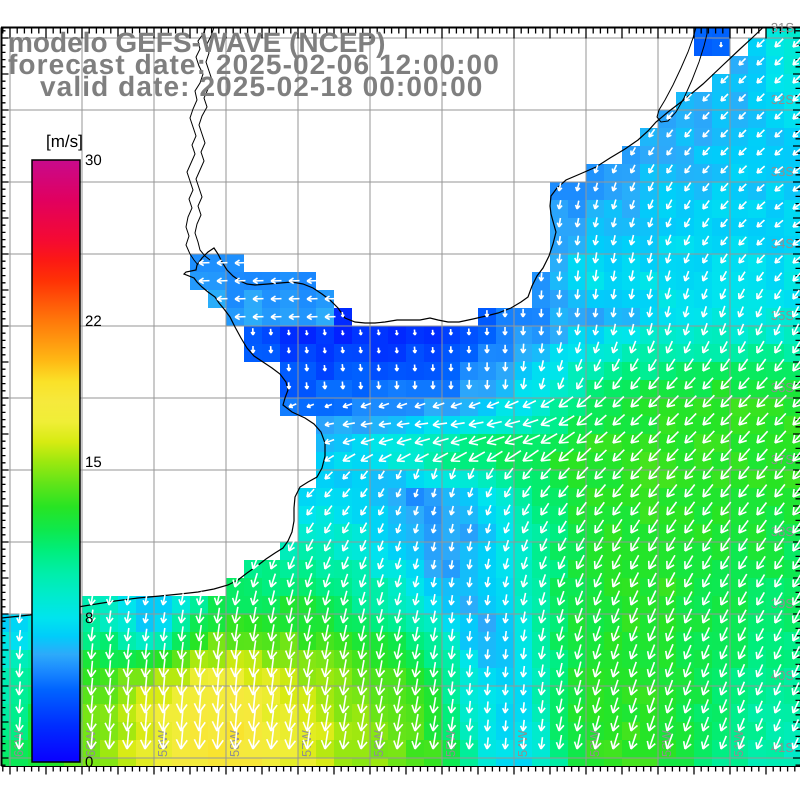  What do you see at coordinates (254, 64) in the screenshot?
I see `svg-text:forecast date: 2025-02-06 12:0: forecast date: 2025-02-06 12:00:00` at bounding box center [254, 64].